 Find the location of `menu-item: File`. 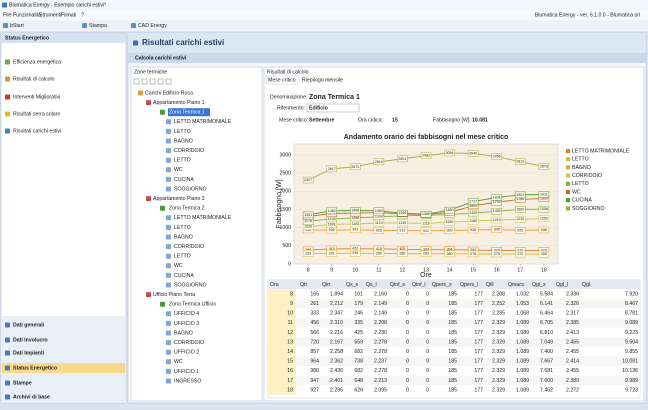

menu-item: File is located at coordinates (7, 15).